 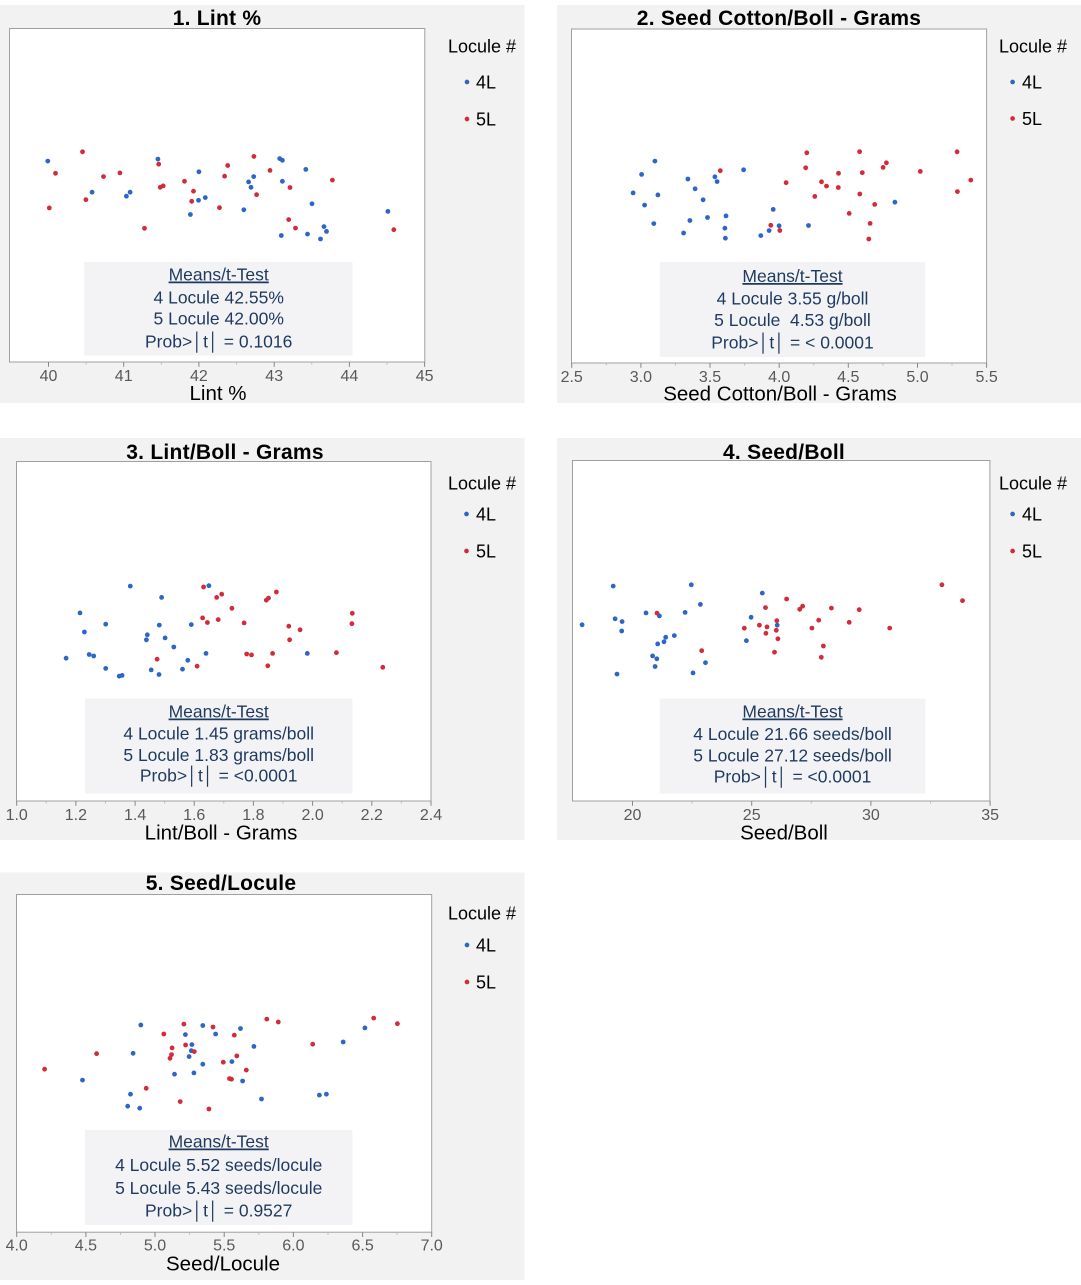 What do you see at coordinates (780, 394) in the screenshot?
I see `svg-text: Seed Cotton/Boll - Grams` at bounding box center [780, 394].